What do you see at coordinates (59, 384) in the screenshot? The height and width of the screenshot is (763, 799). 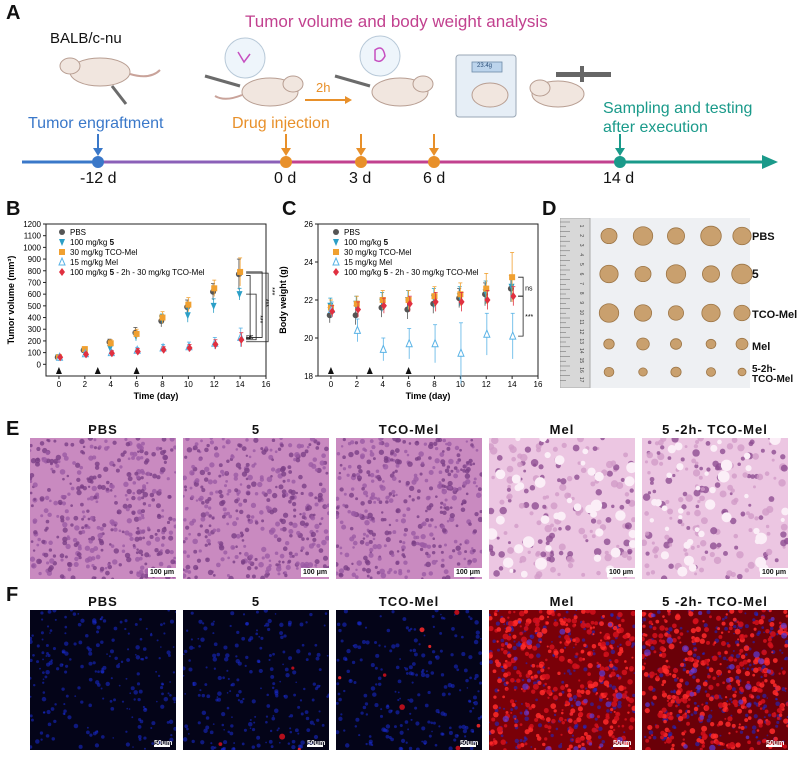 I see `x-tick-label: 0` at bounding box center [59, 384].